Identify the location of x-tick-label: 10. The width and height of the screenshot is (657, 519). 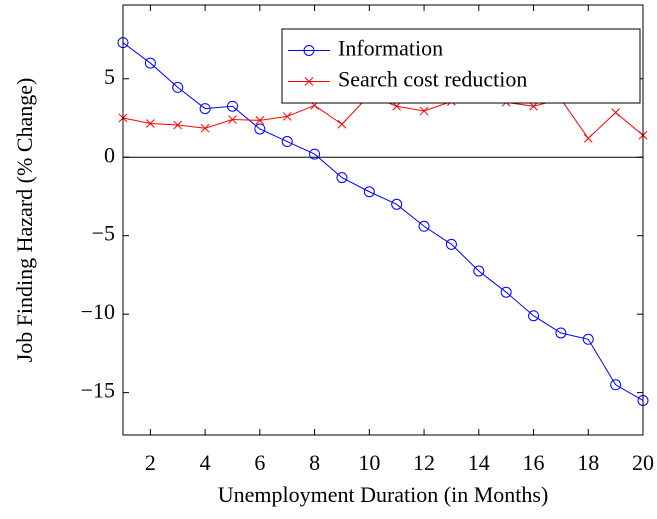
(369, 462).